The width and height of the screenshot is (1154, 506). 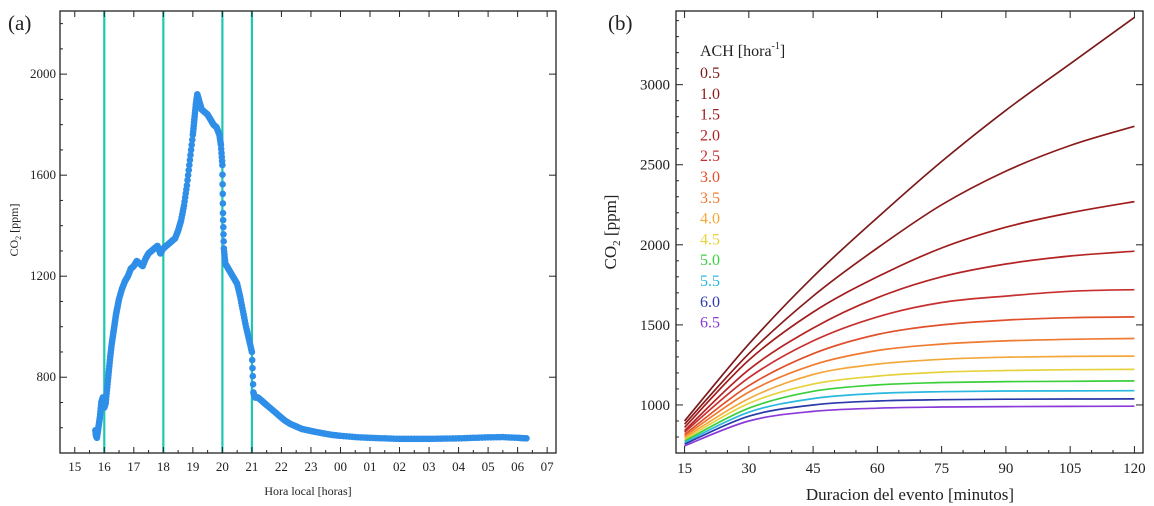 What do you see at coordinates (47, 376) in the screenshot?
I see `y-tick-label: 800` at bounding box center [47, 376].